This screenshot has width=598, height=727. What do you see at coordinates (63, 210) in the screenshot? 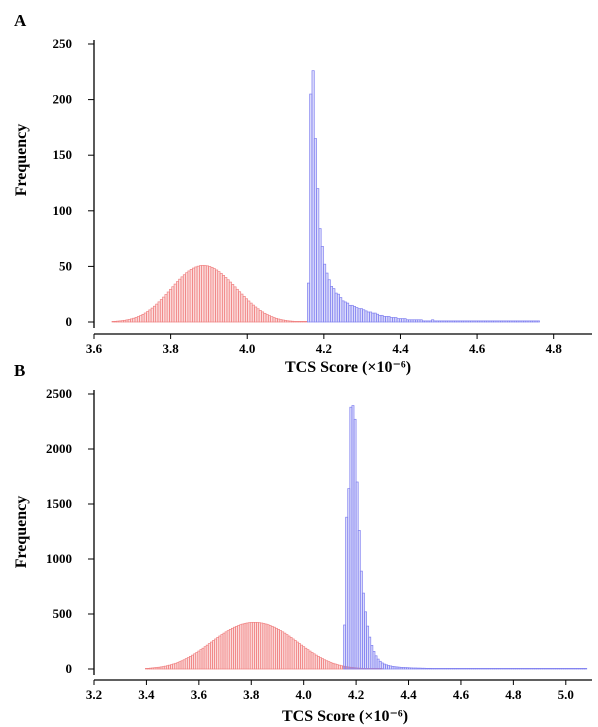
I see `y-tick-label: 100` at bounding box center [63, 210].